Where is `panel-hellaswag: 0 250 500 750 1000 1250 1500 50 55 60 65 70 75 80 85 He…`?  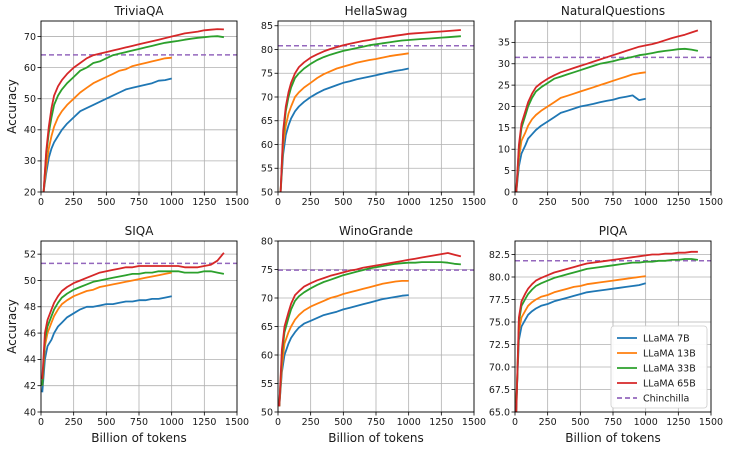
panel-hellaswag: 0 250 500 750 1000 1250 1500 50 55 60 65 70 75 80 85 He… is located at coordinates (373, 106).